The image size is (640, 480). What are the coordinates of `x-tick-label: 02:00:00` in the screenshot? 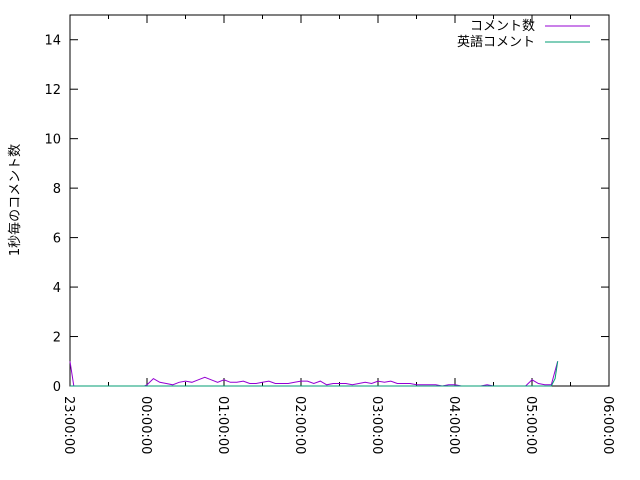 It's located at (299, 425).